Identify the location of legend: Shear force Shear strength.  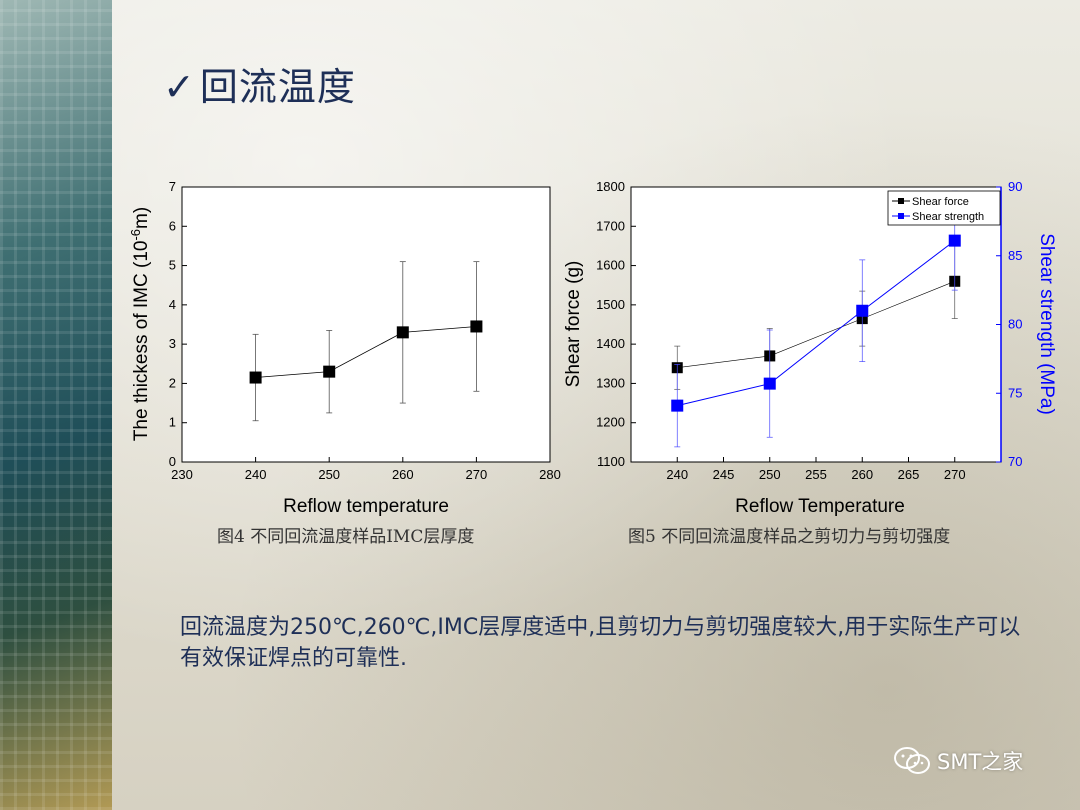
(944, 208).